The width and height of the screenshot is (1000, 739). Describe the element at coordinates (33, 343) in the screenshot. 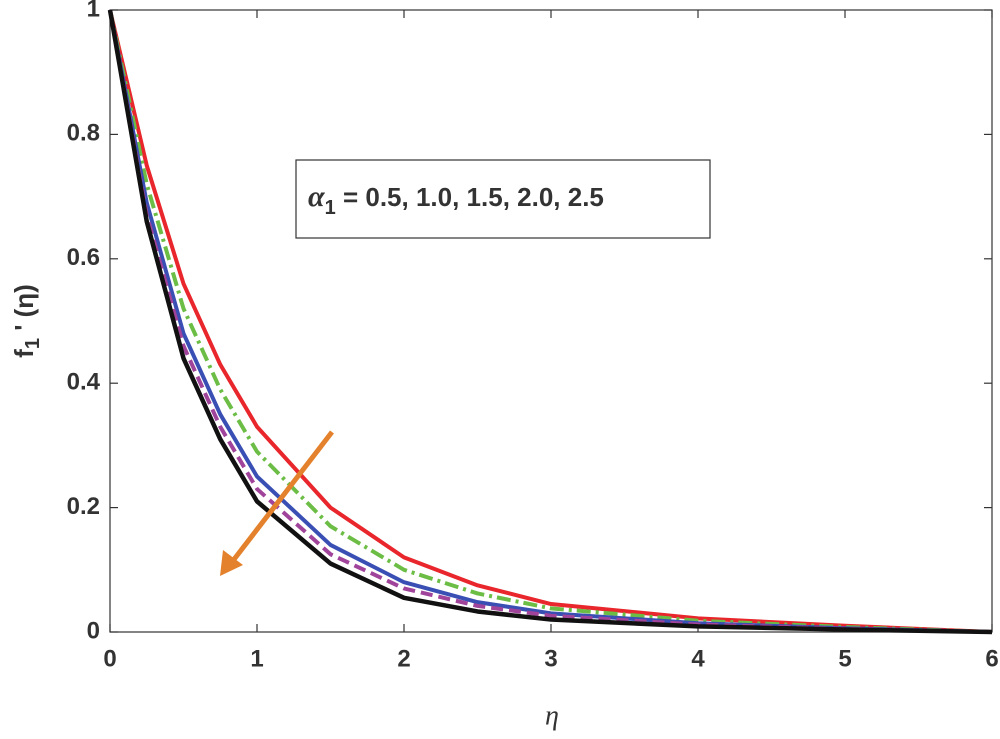

I see `y-label-sub: 1` at that location.